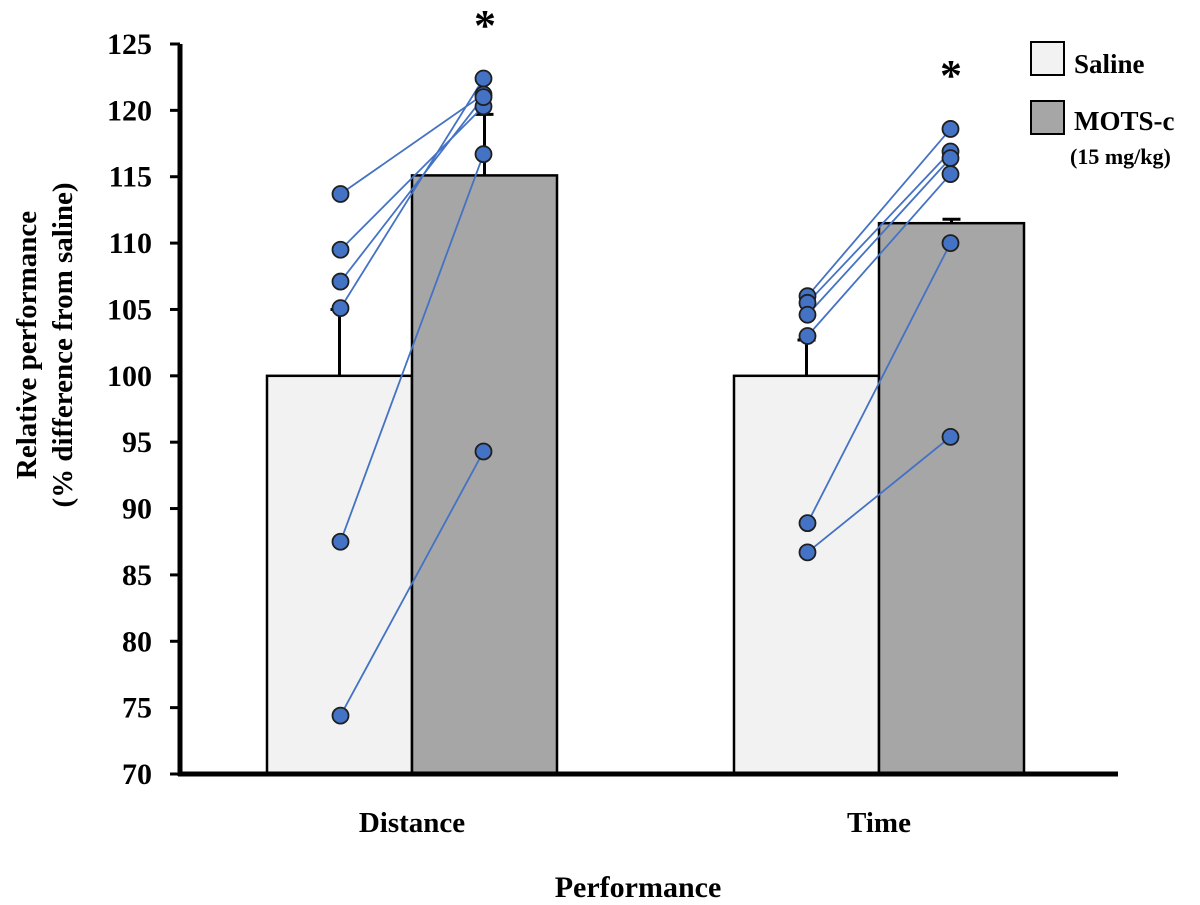 The image size is (1200, 905). Describe the element at coordinates (27, 345) in the screenshot. I see `y-axis-title-line1: Relative performance` at that location.